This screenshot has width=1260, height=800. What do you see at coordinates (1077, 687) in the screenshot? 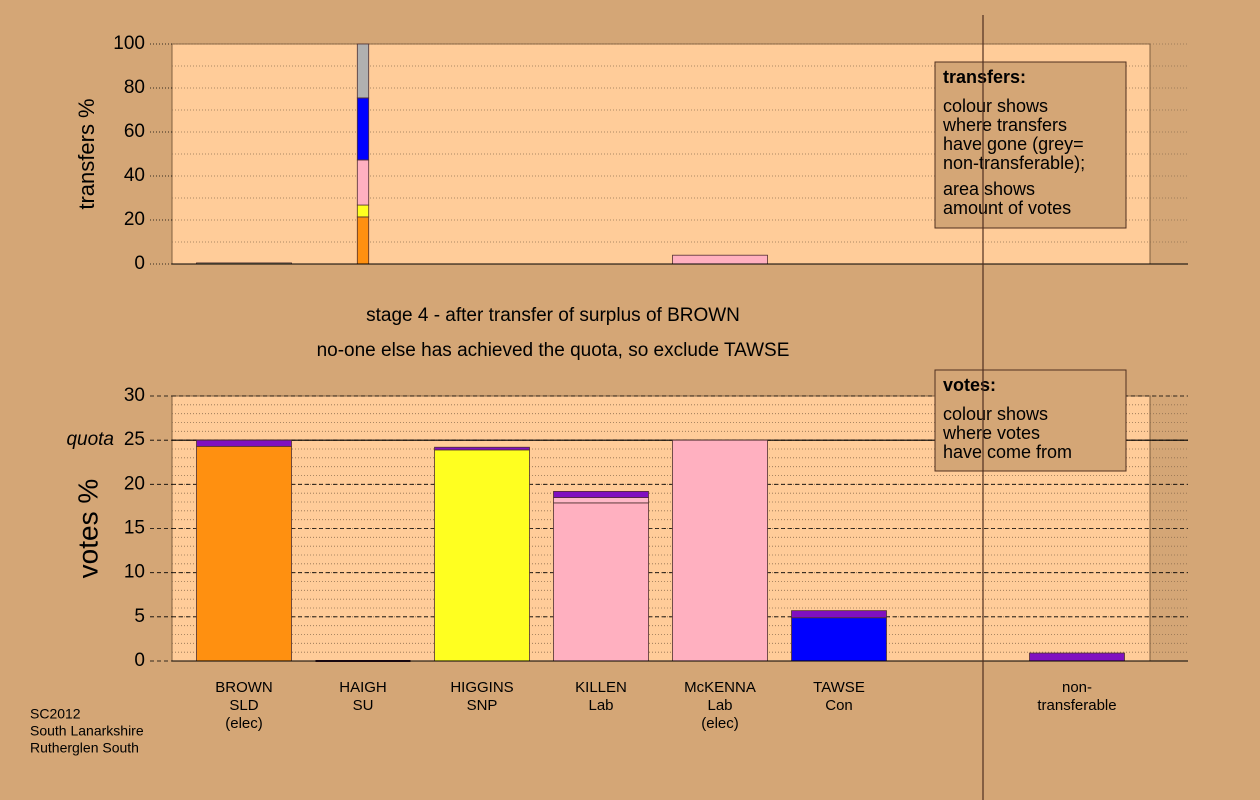
I see `x-tick-label: non-` at bounding box center [1077, 687].